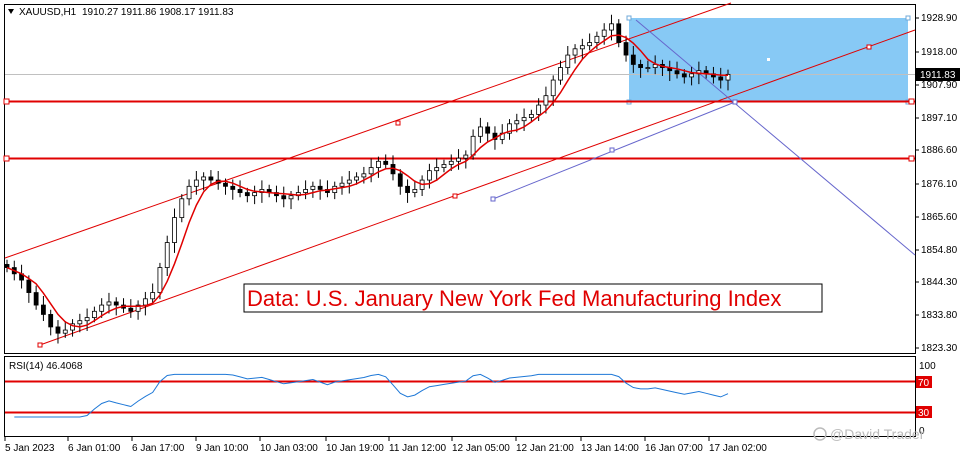  Describe the element at coordinates (418, 448) in the screenshot. I see `time-tick-label: 11 Jan 12:00` at that location.